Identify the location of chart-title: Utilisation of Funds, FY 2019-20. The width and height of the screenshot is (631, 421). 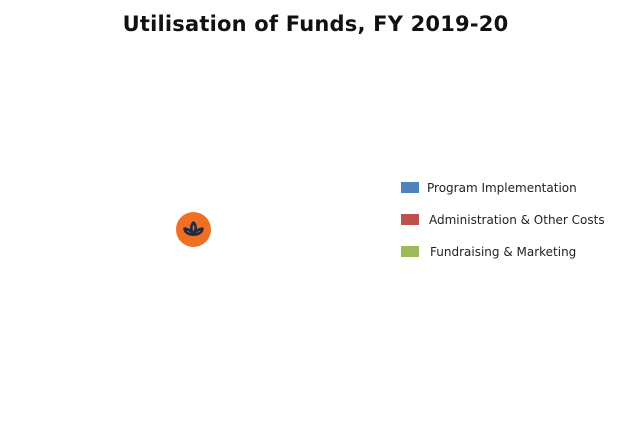
(315, 24).